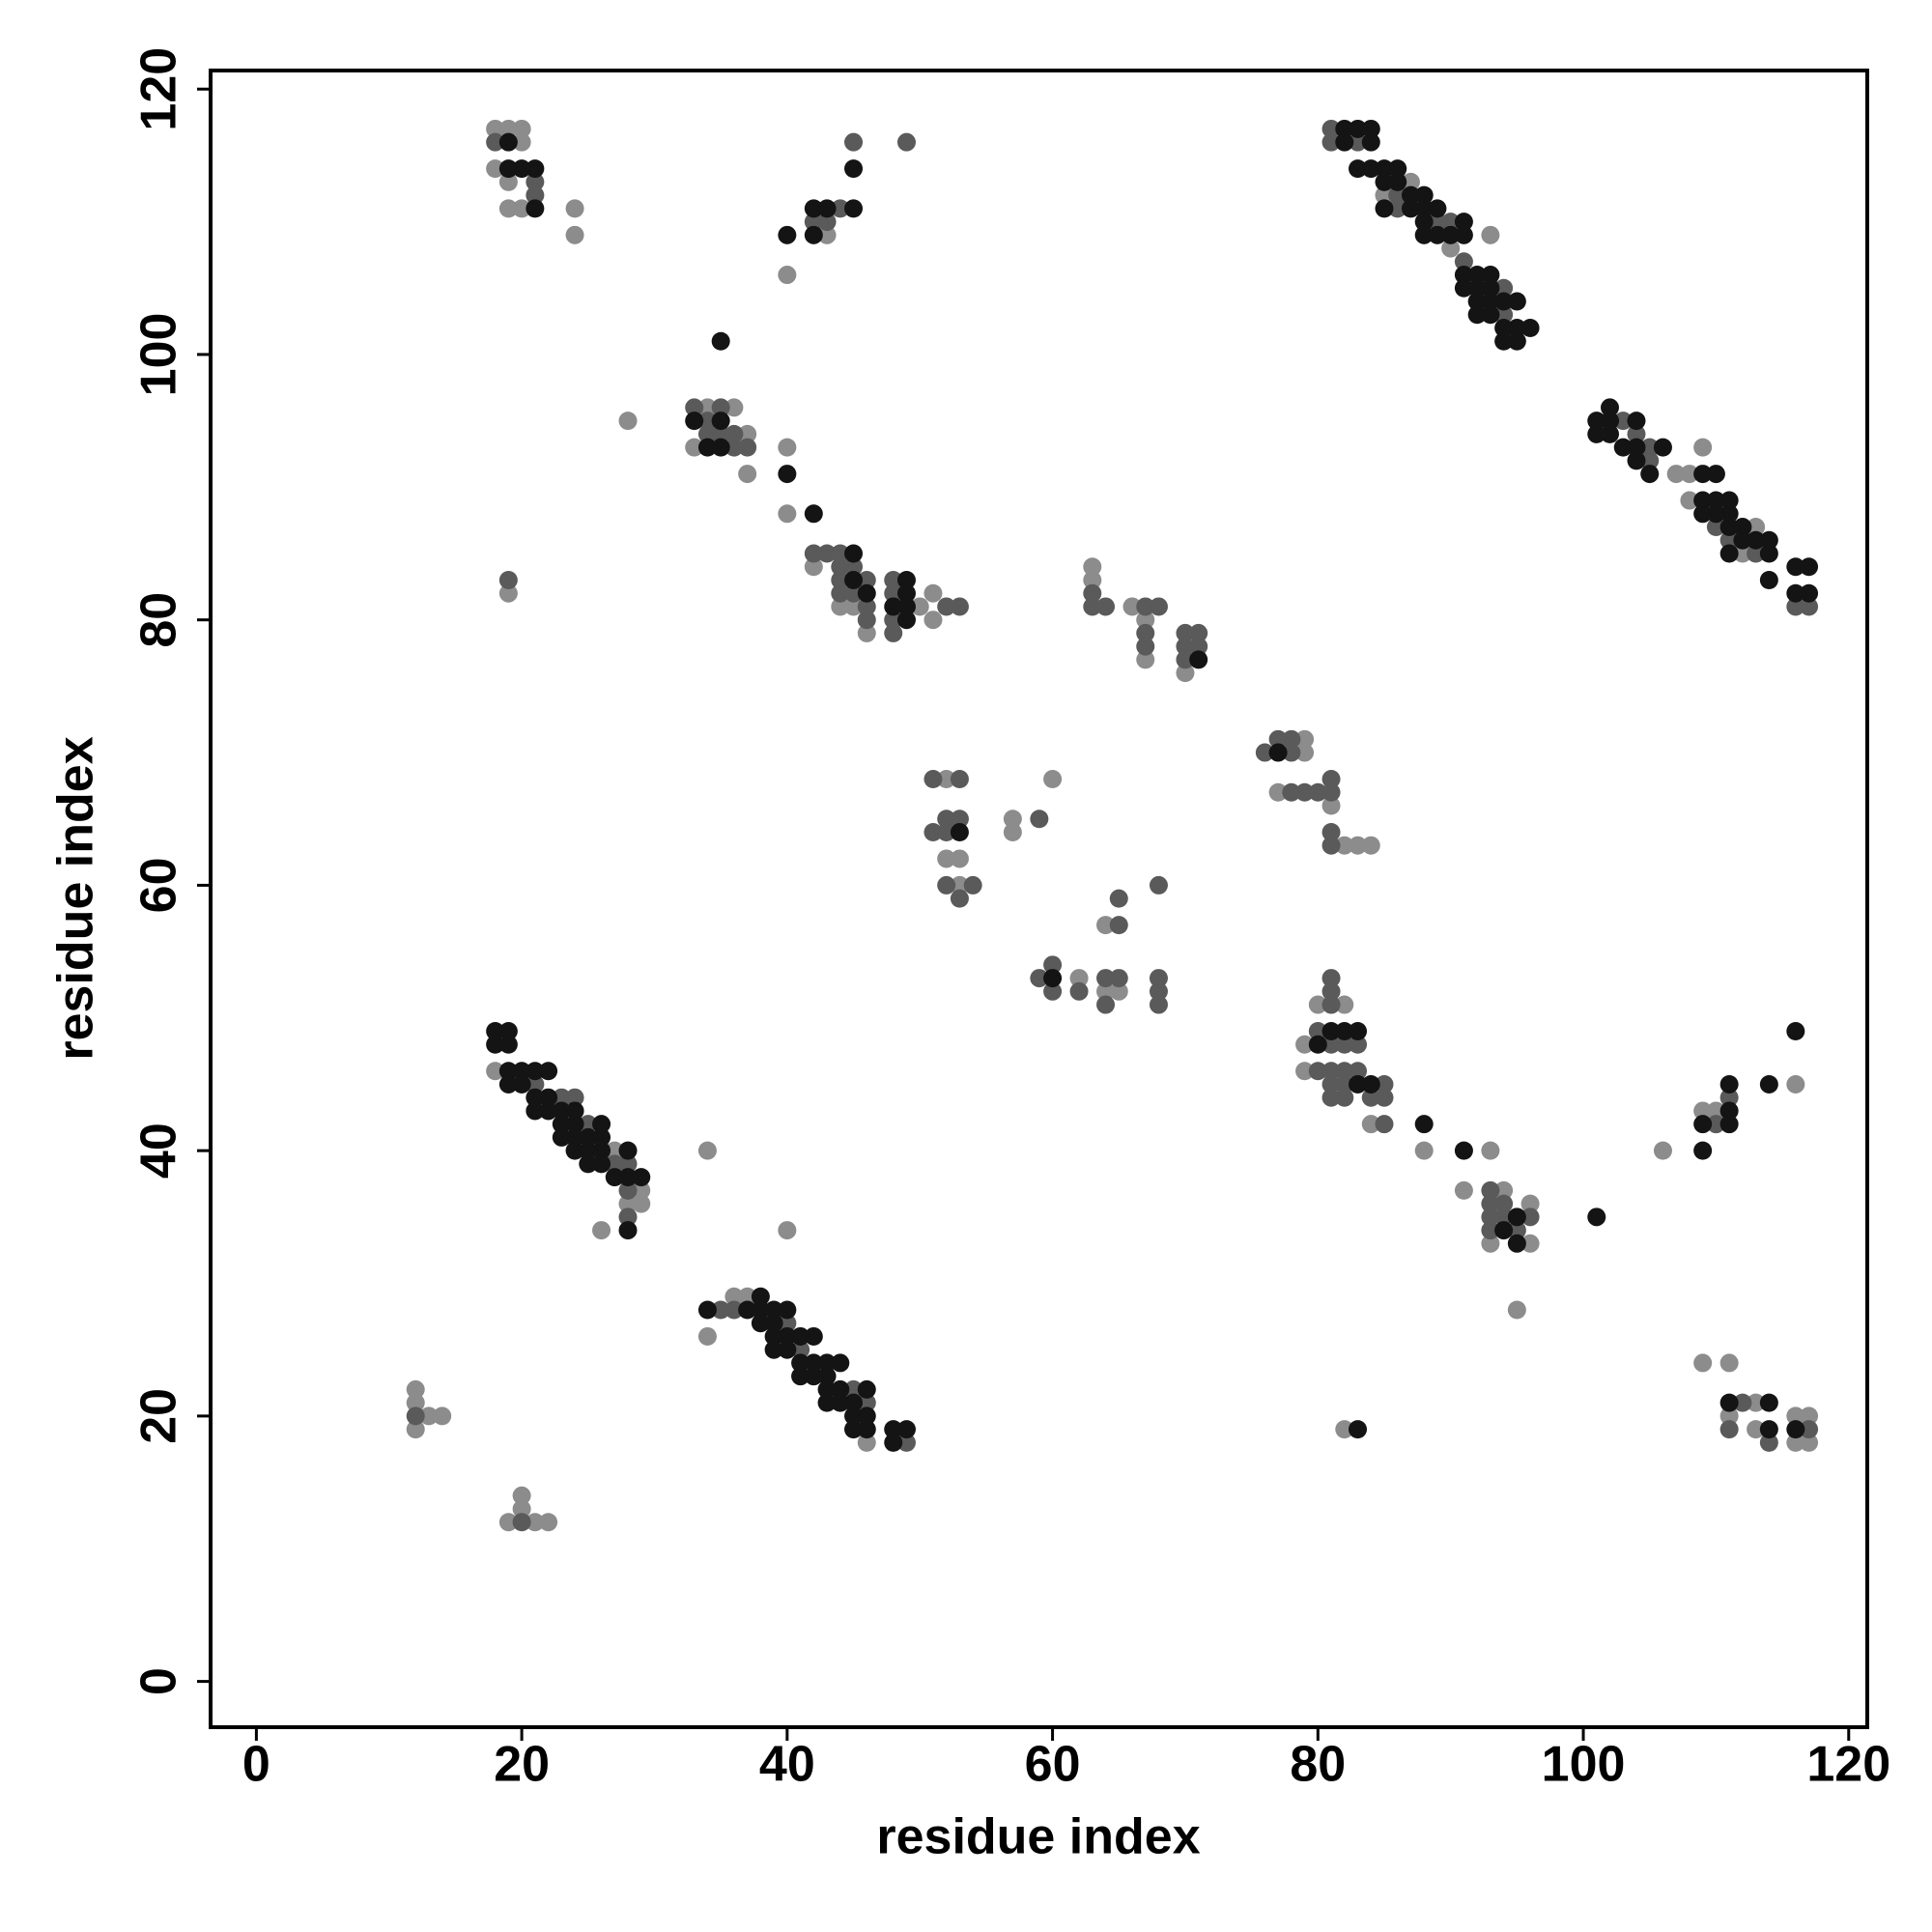 This screenshot has width=1932, height=1932. Describe the element at coordinates (159, 355) in the screenshot. I see `y-tick-label: 100` at that location.